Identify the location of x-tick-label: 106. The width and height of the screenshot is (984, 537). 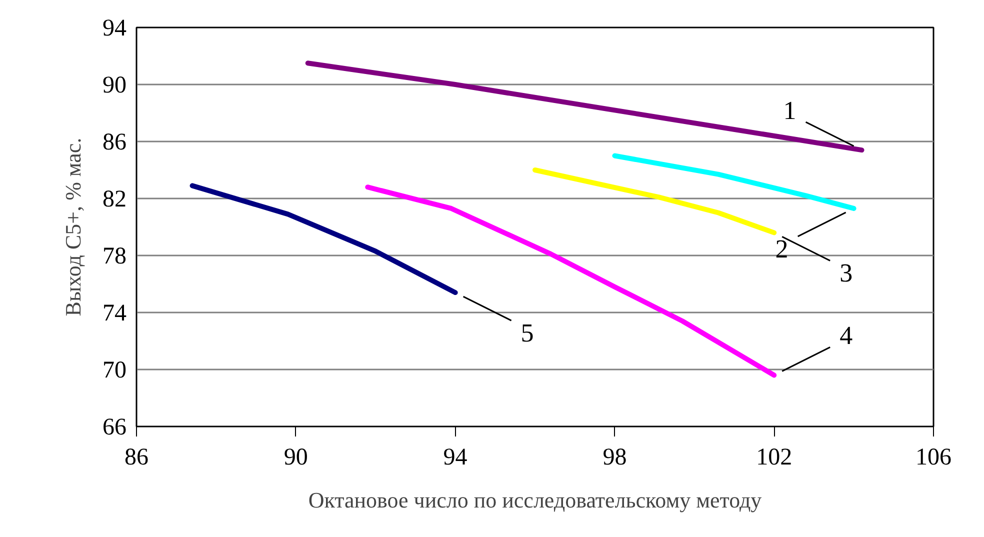
(934, 457).